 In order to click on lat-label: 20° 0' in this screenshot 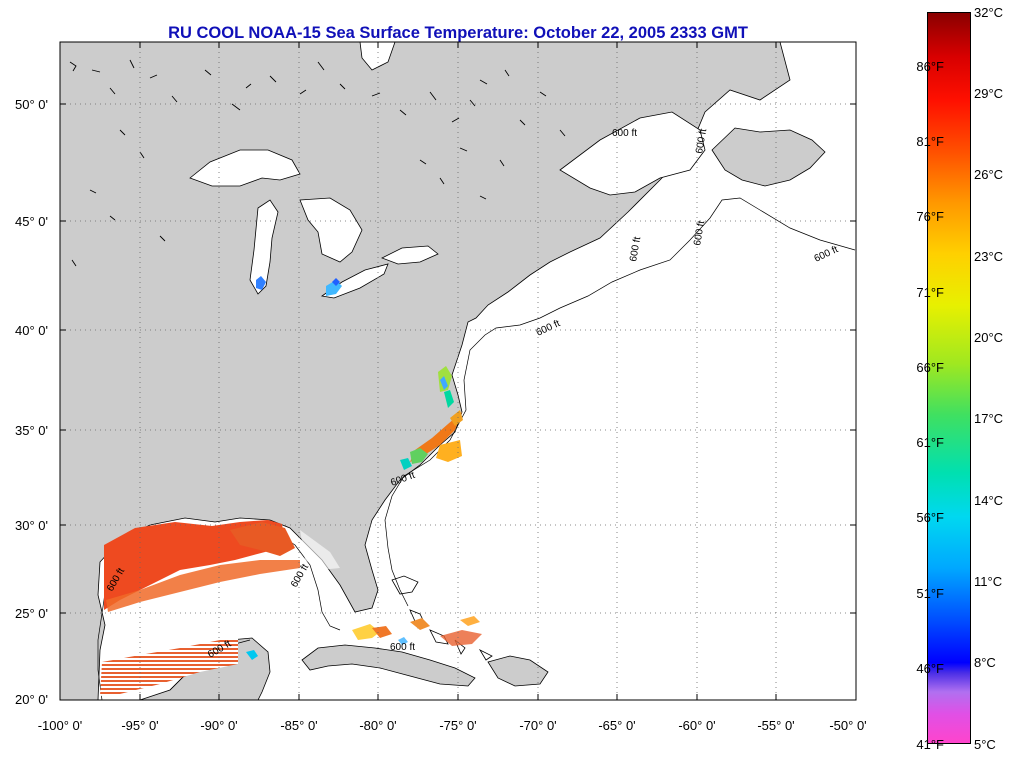, I will do `click(31, 699)`.